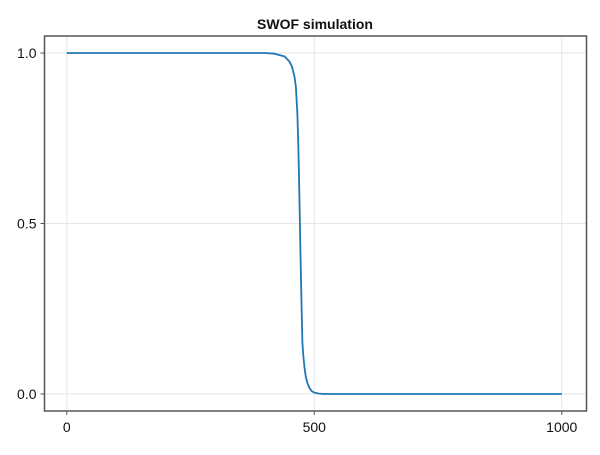 Image resolution: width=600 pixels, height=455 pixels. Describe the element at coordinates (67, 427) in the screenshot. I see `x-tick-label: 0` at that location.